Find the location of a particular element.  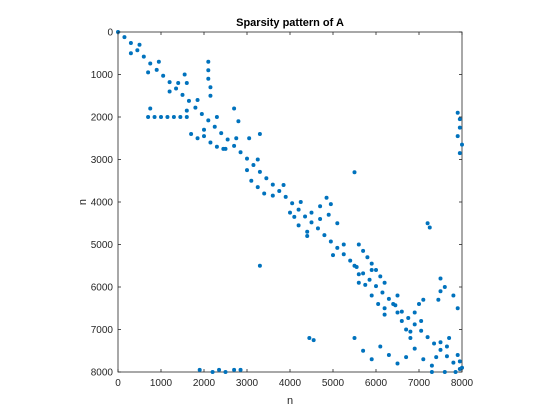

y-tick-label: 4000 is located at coordinates (102, 203).